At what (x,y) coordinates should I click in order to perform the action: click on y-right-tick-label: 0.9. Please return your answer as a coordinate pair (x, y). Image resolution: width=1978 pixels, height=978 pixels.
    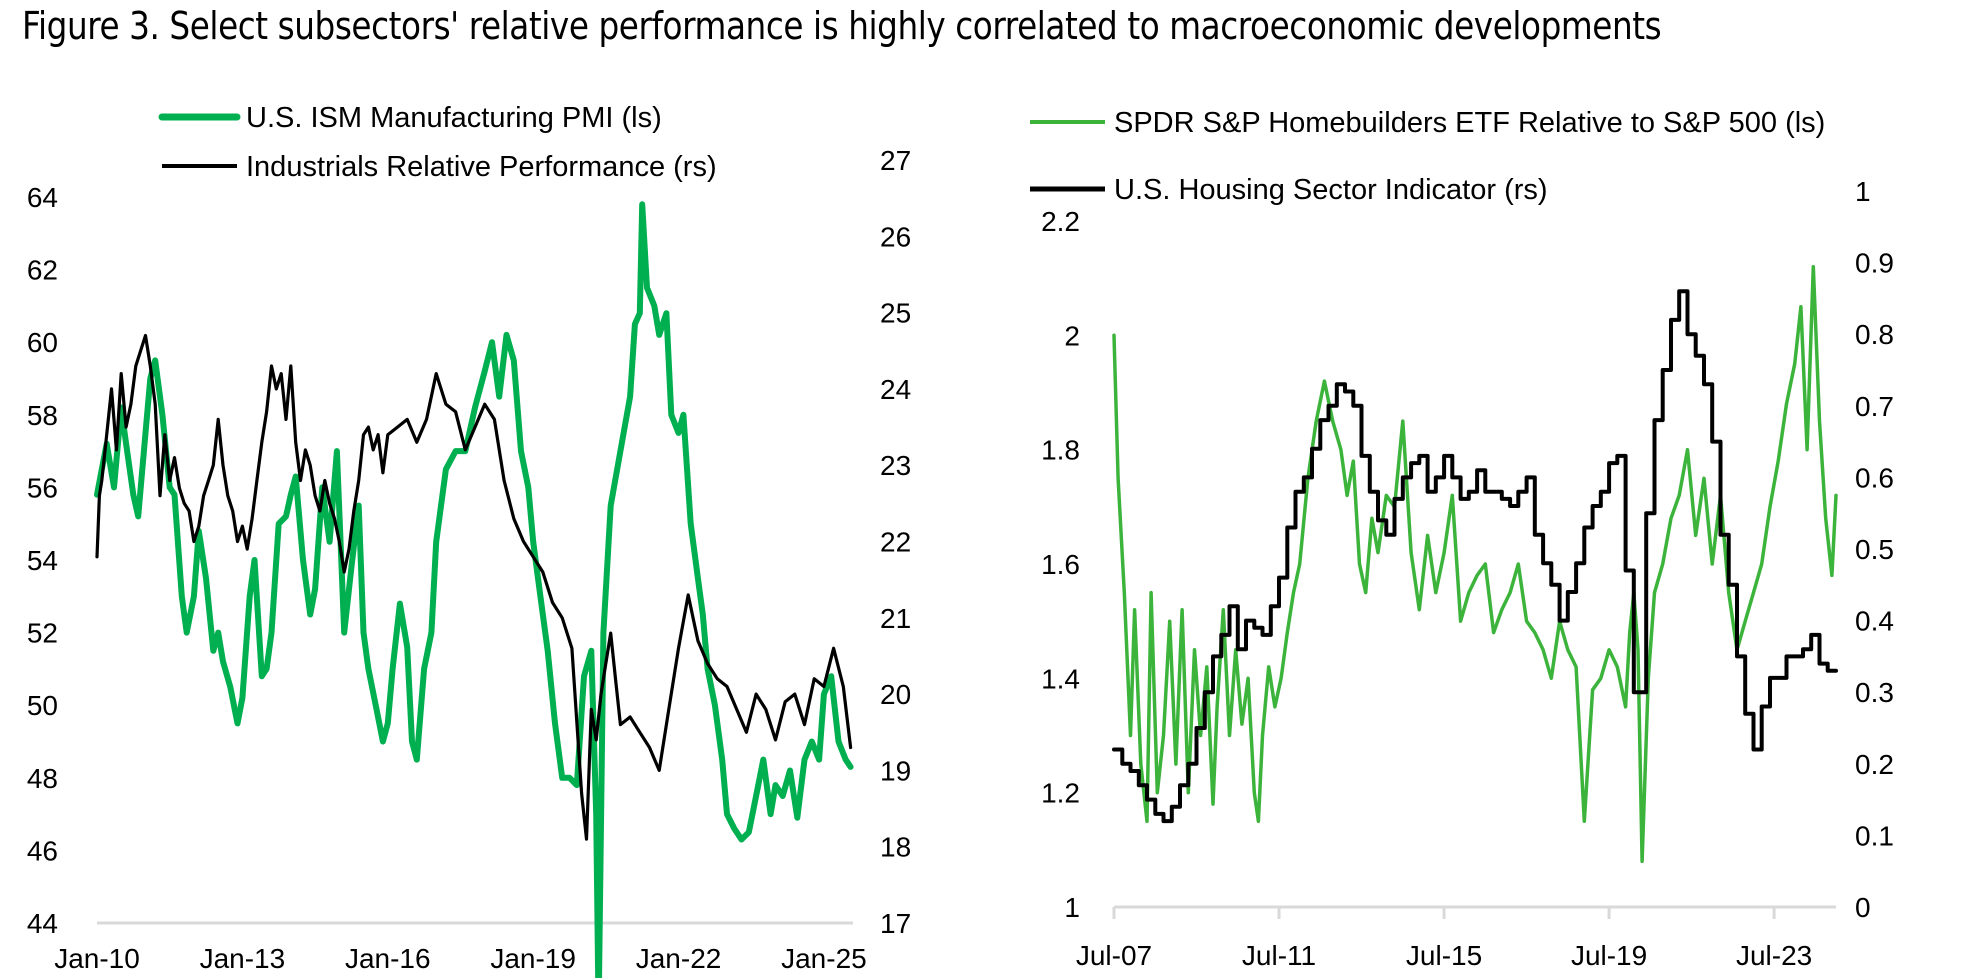
    Looking at the image, I should click on (1874, 263).